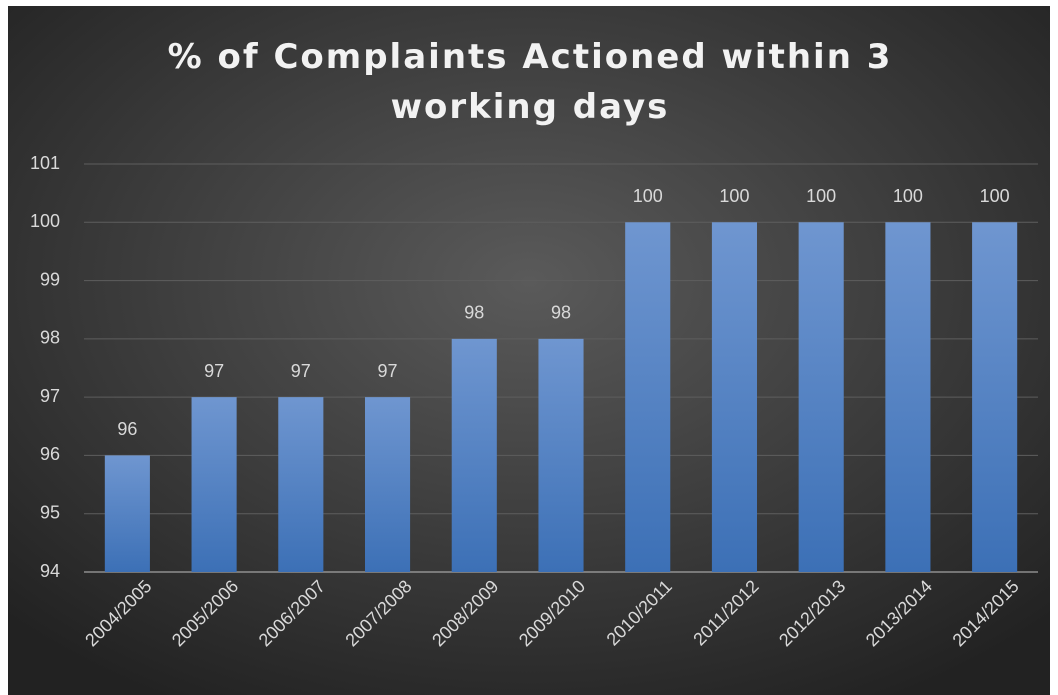 This screenshot has width=1058, height=695. What do you see at coordinates (45, 221) in the screenshot?
I see `y-tick-label: 100` at bounding box center [45, 221].